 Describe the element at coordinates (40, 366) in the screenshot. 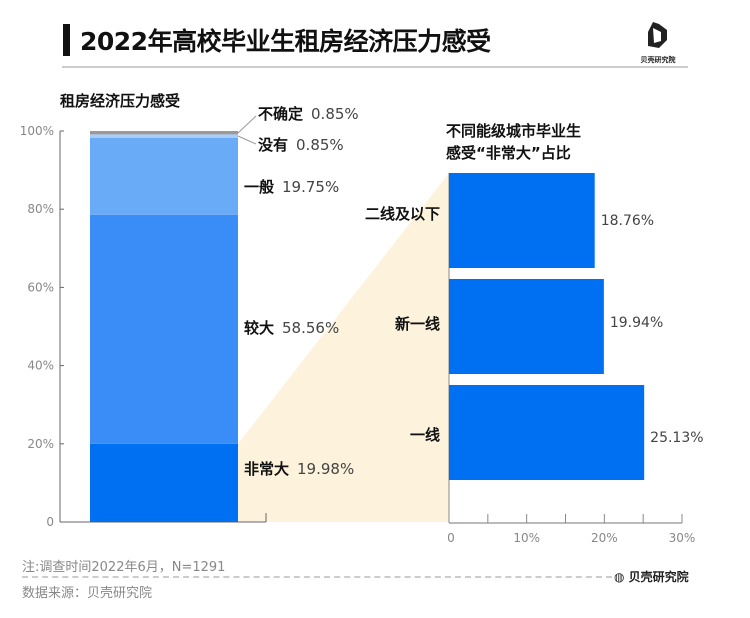

I see `left-y-tick-label: 40%` at that location.